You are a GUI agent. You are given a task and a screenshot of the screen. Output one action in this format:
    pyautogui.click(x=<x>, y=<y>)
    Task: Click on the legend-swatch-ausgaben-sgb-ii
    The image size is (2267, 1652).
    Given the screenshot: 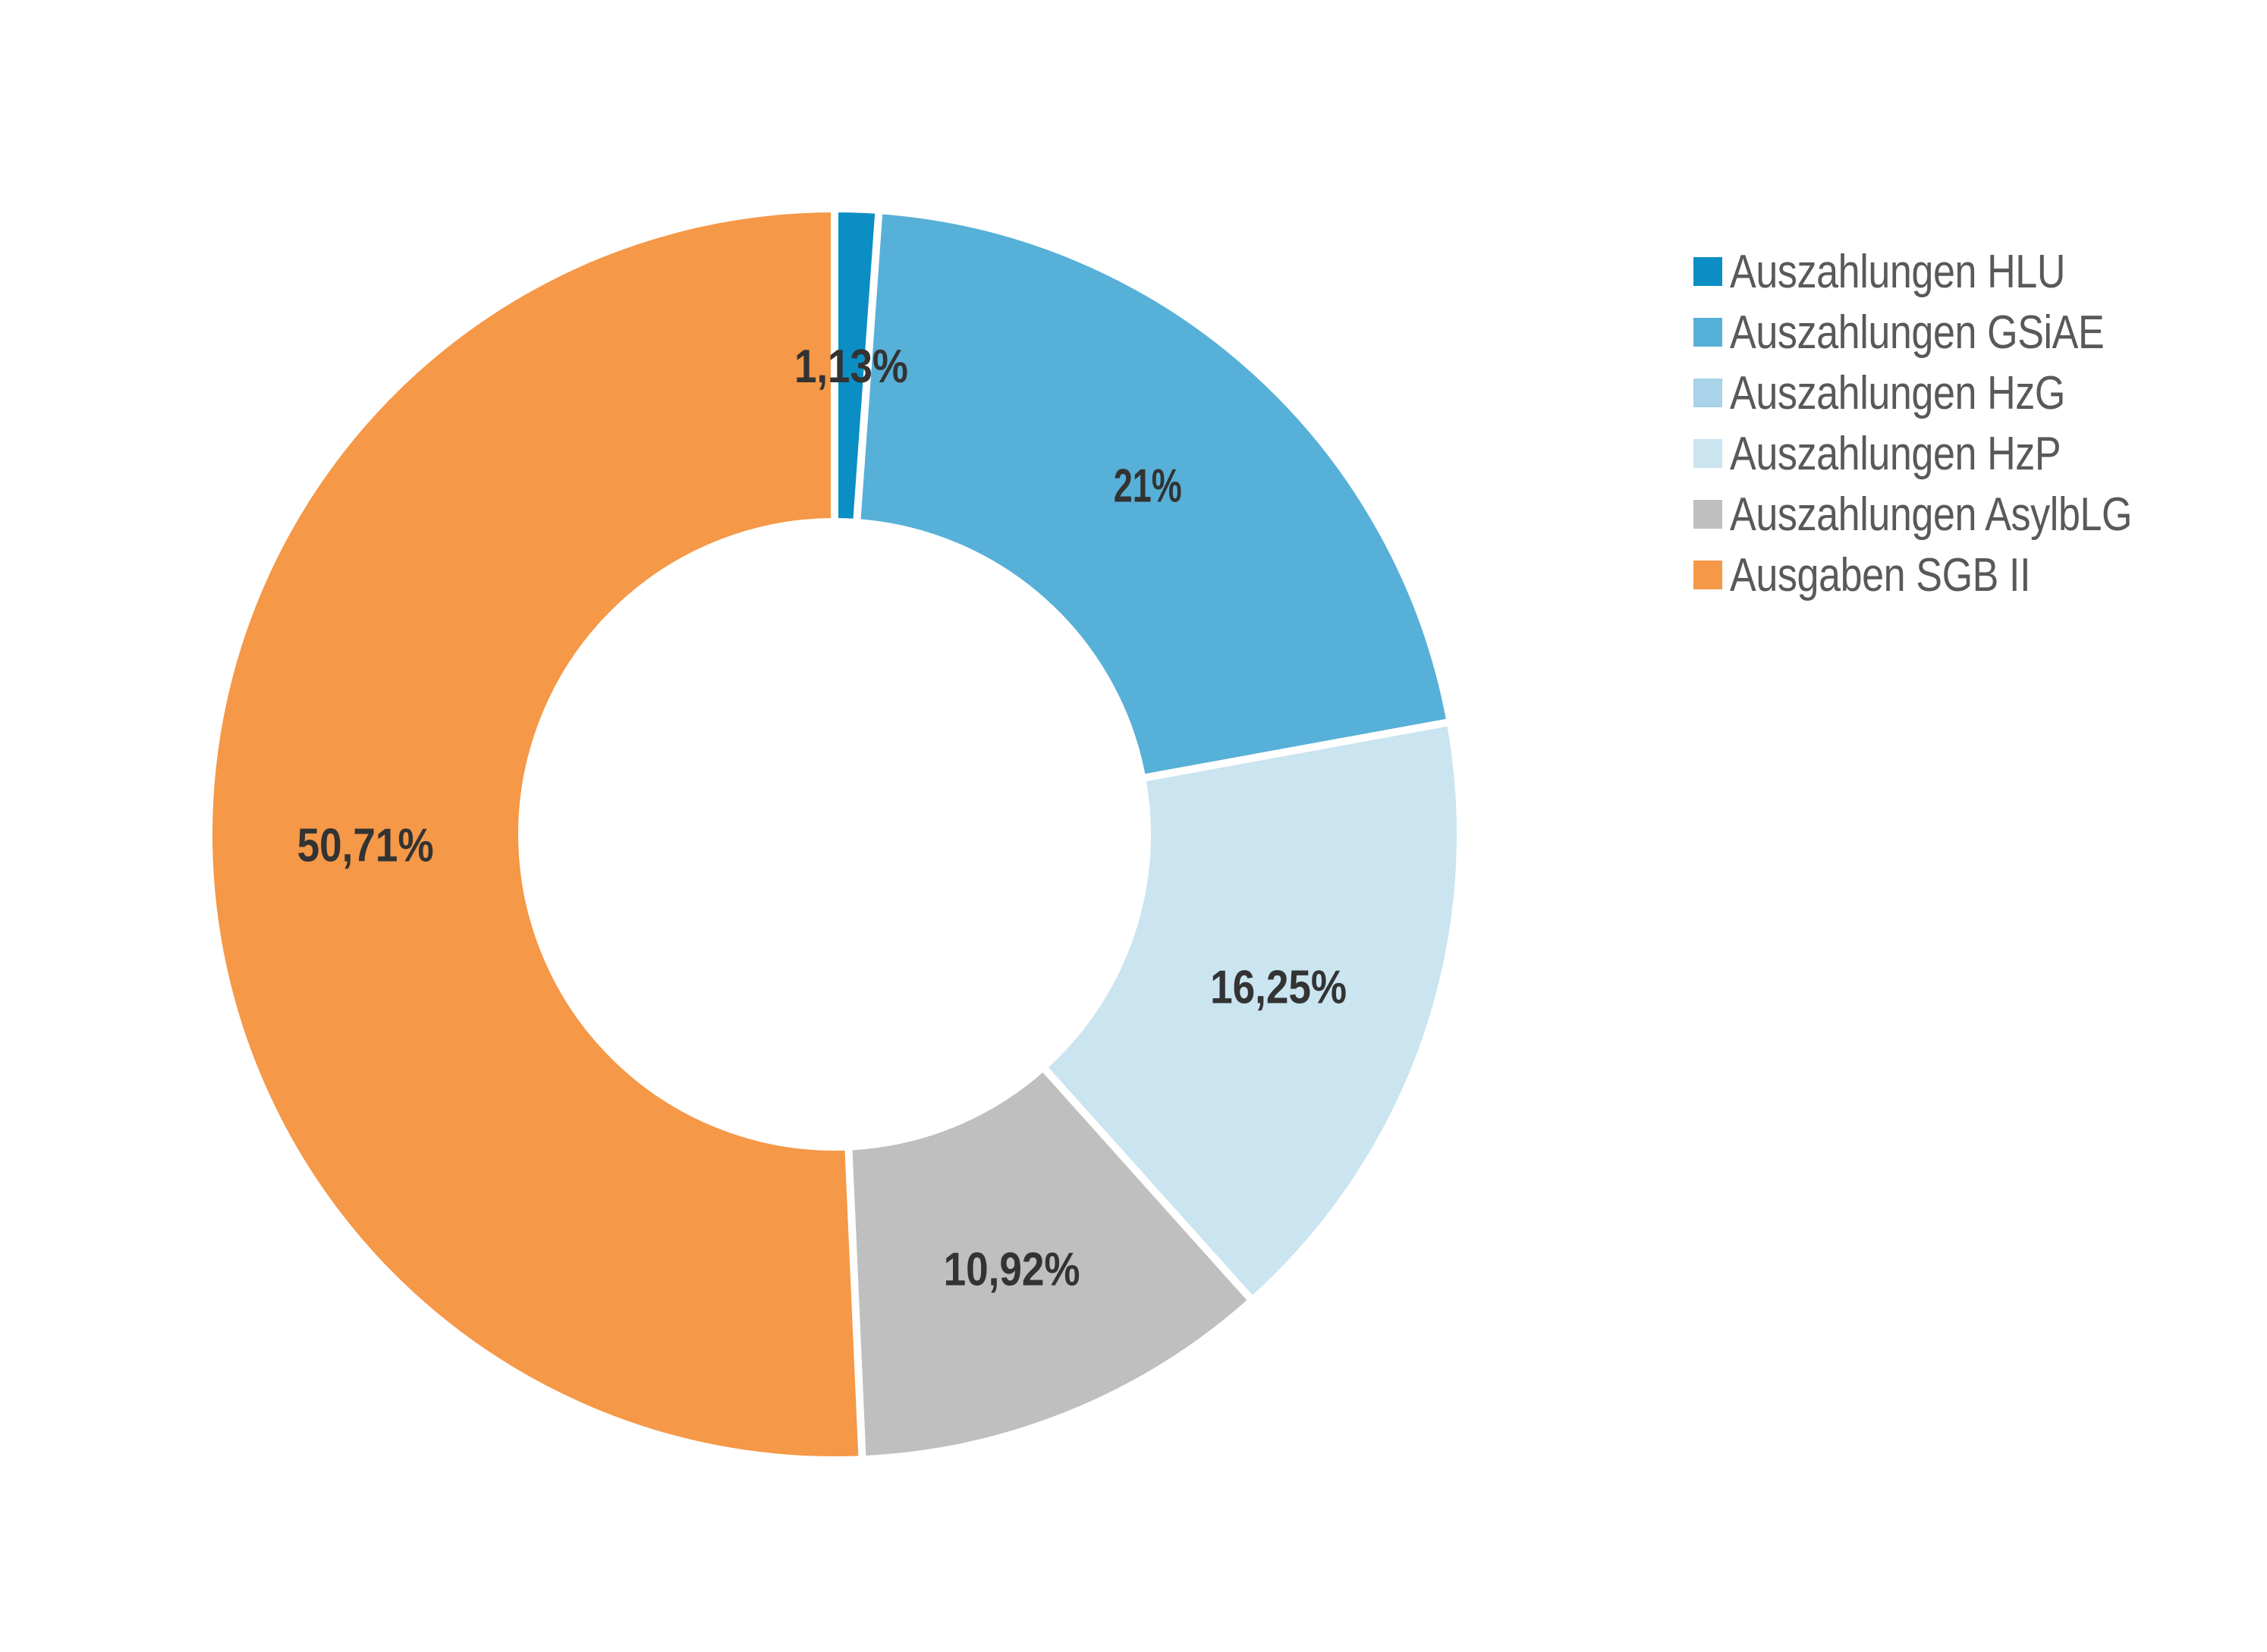 What is the action you would take?
    pyautogui.click(x=1707, y=575)
    